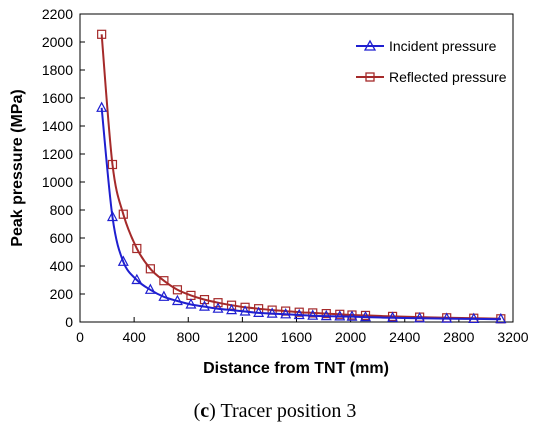  I want to click on x-tick-label: 0, so click(80, 337).